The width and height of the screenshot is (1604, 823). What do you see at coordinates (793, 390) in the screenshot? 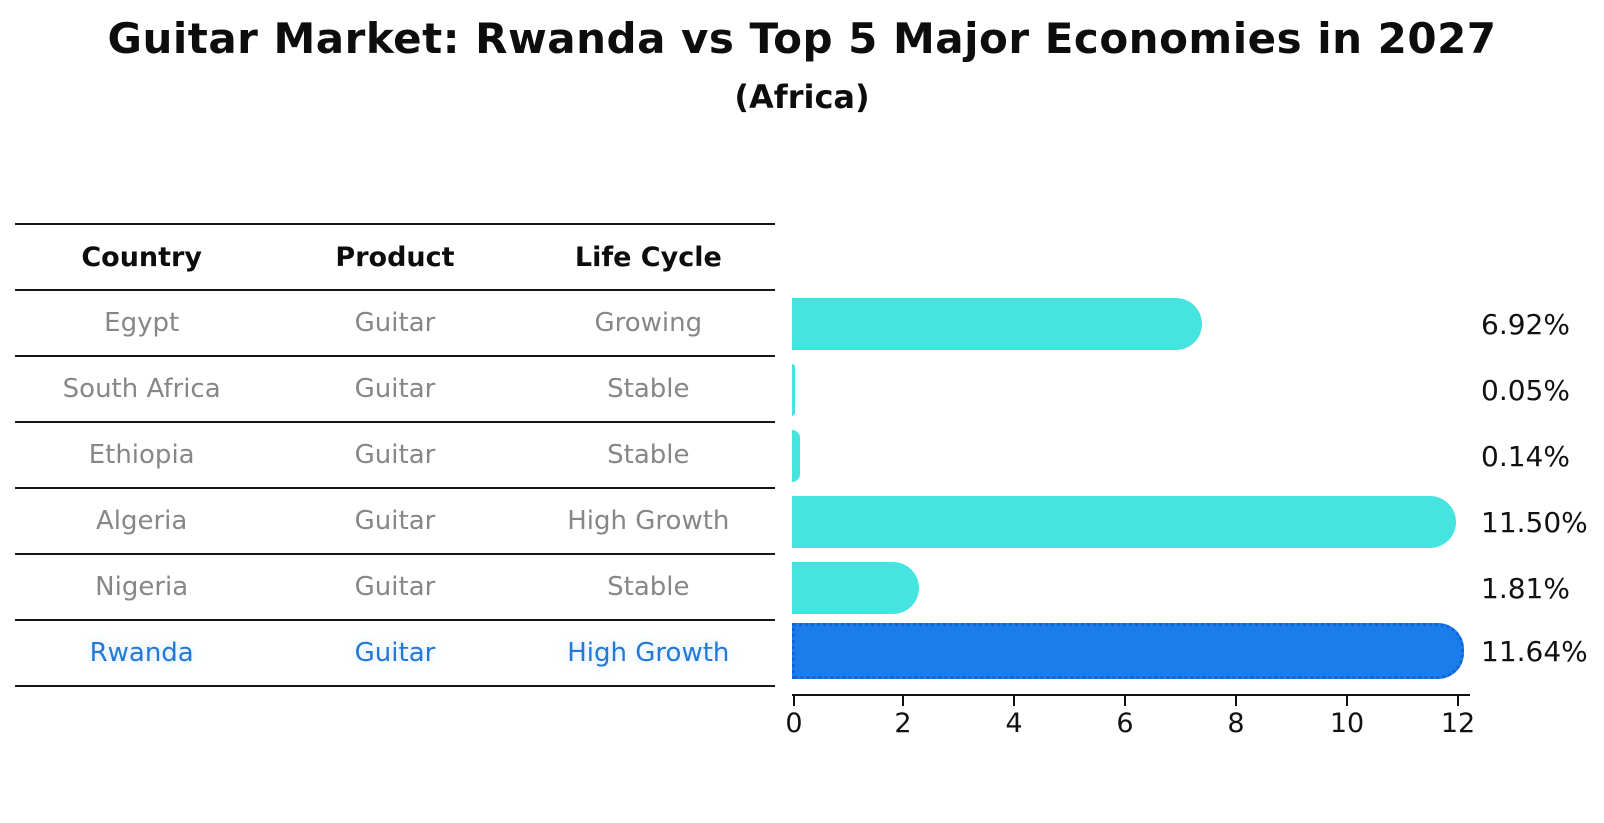
I see `bar-south-africa` at bounding box center [793, 390].